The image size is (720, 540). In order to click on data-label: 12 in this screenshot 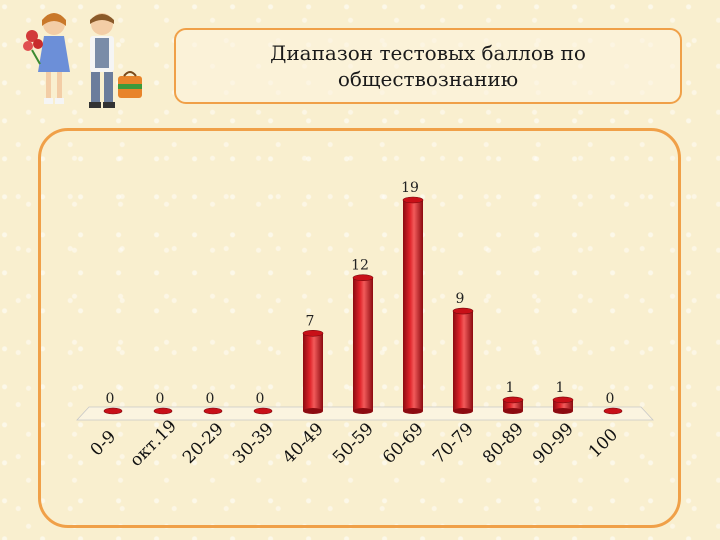, I will do `click(360, 266)`.